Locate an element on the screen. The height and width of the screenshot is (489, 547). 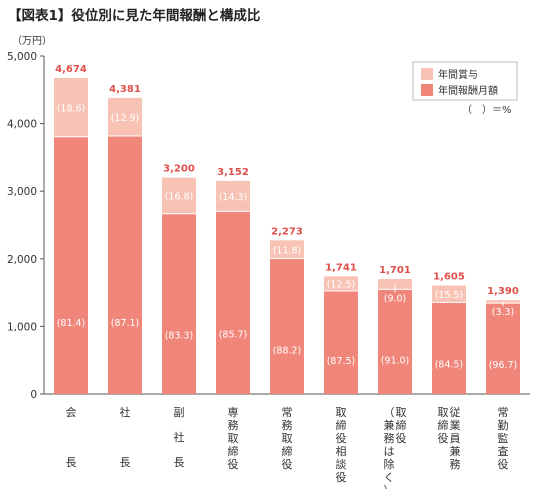
bonus-pct-label: (14.3) is located at coordinates (233, 197).